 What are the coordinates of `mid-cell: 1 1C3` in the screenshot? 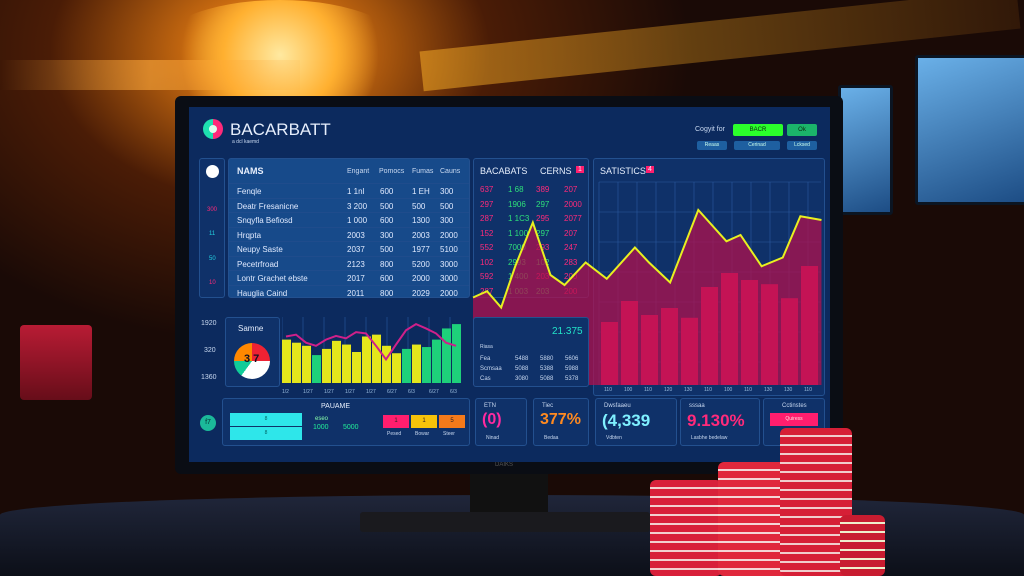 It's located at (519, 218).